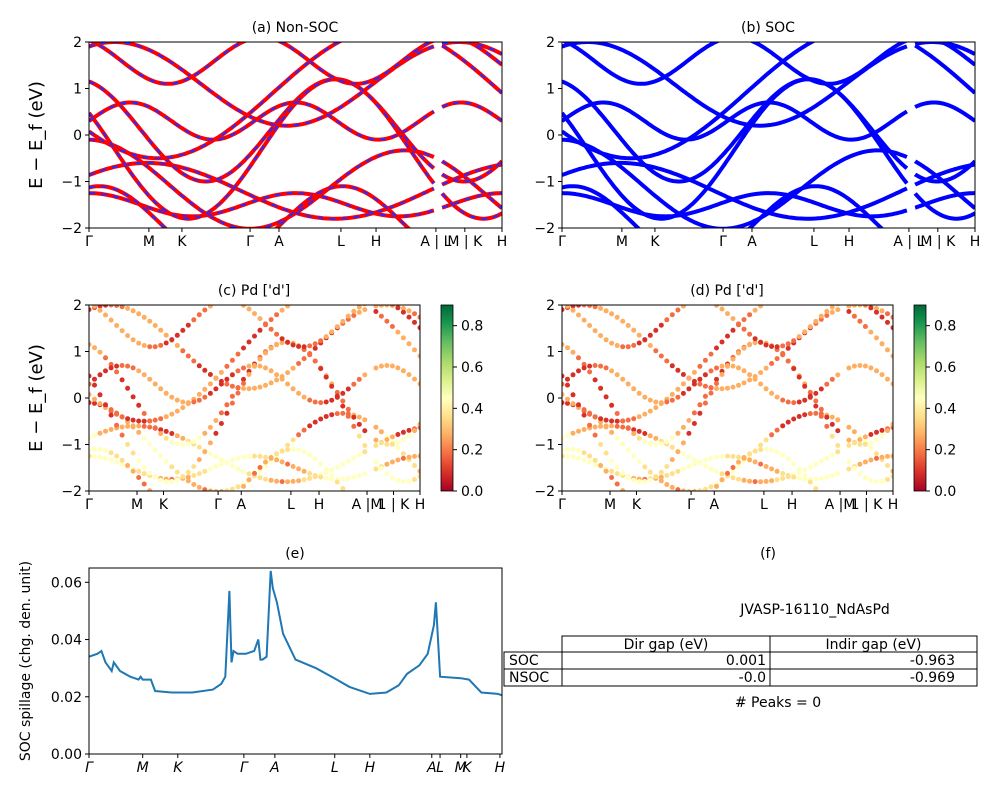 This screenshot has height=800, width=1000. I want to click on xtick-label: A, so click(279, 242).